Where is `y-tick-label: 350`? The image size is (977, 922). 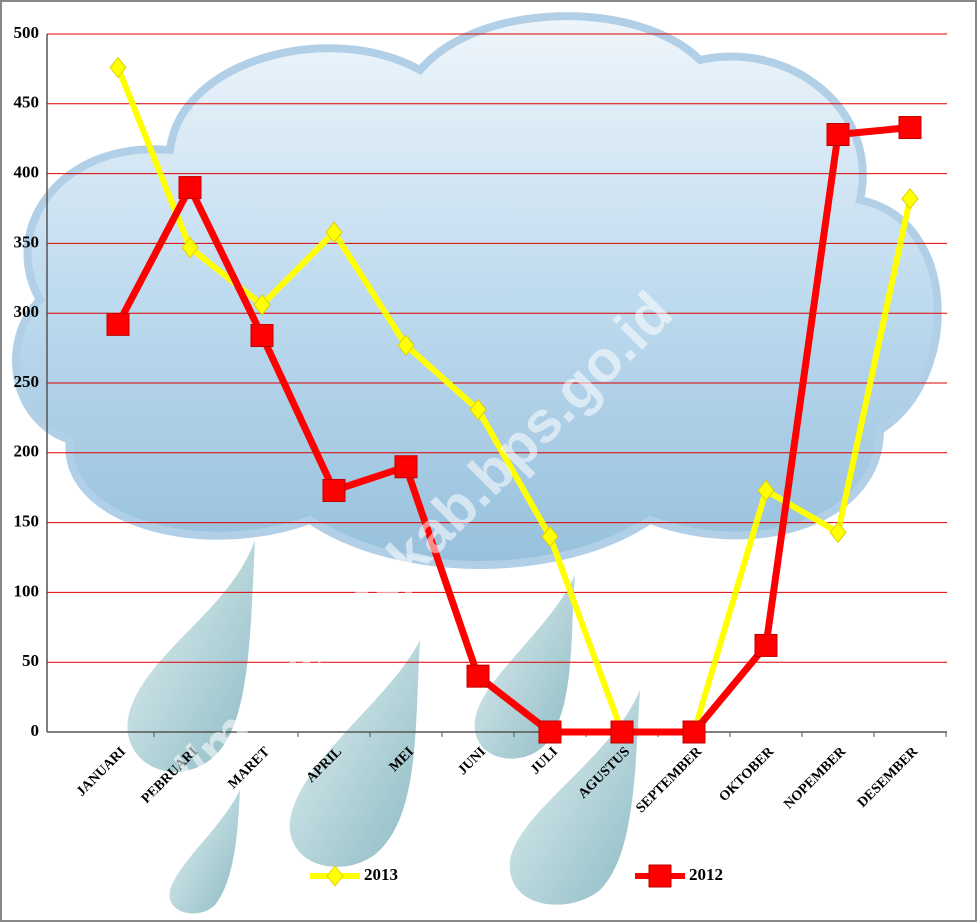 y-tick-label: 350 is located at coordinates (27, 241).